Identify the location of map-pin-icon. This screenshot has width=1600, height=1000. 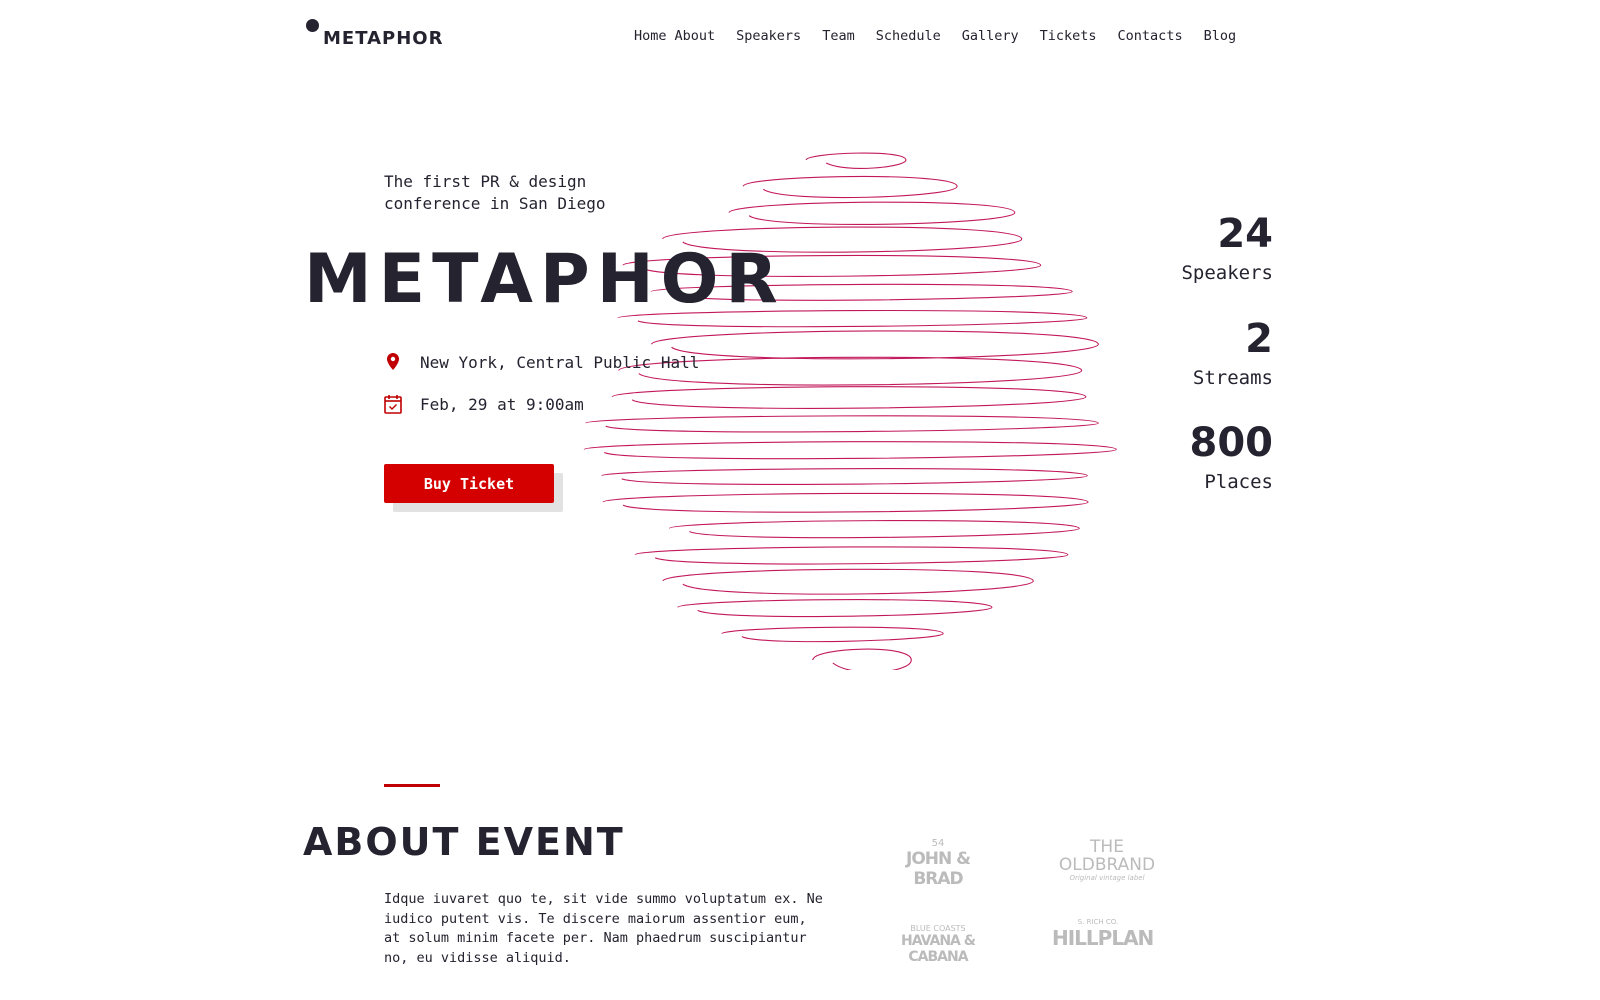
(393, 361).